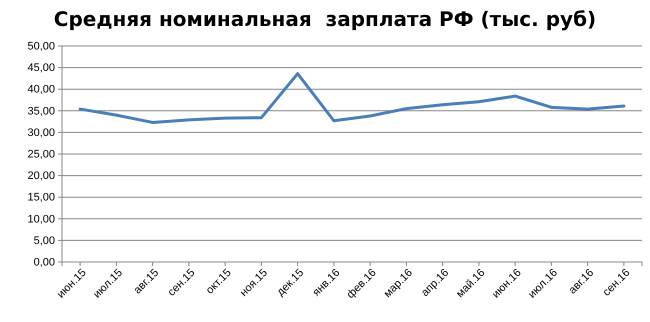 The width and height of the screenshot is (650, 322). I want to click on y-tick-label: 45,00, so click(41, 68).